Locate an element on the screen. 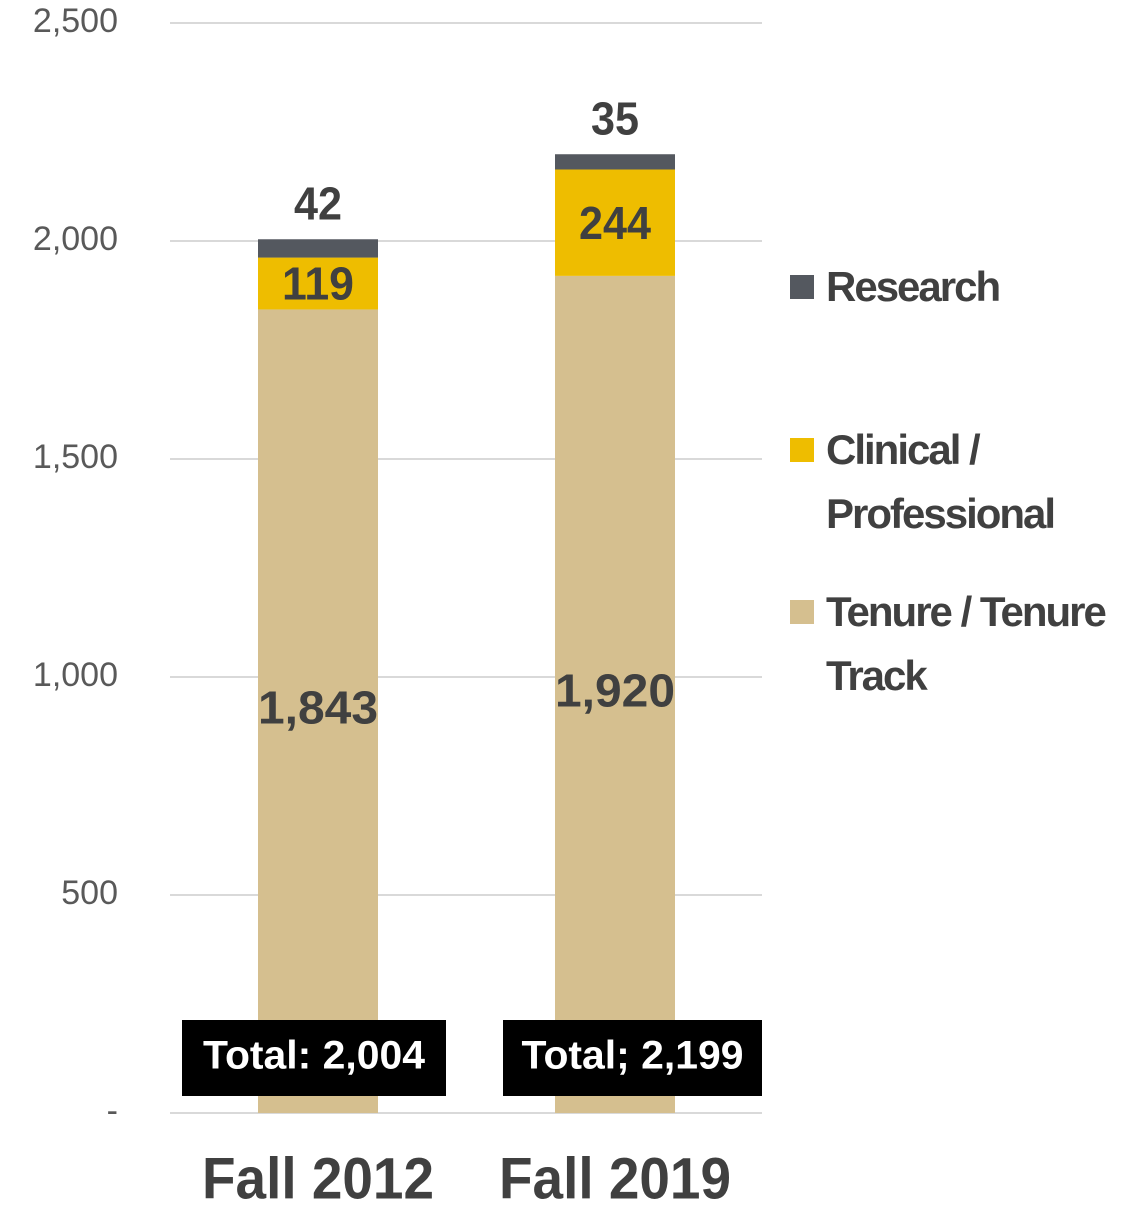 The height and width of the screenshot is (1213, 1142). data-label: 35 is located at coordinates (615, 118).